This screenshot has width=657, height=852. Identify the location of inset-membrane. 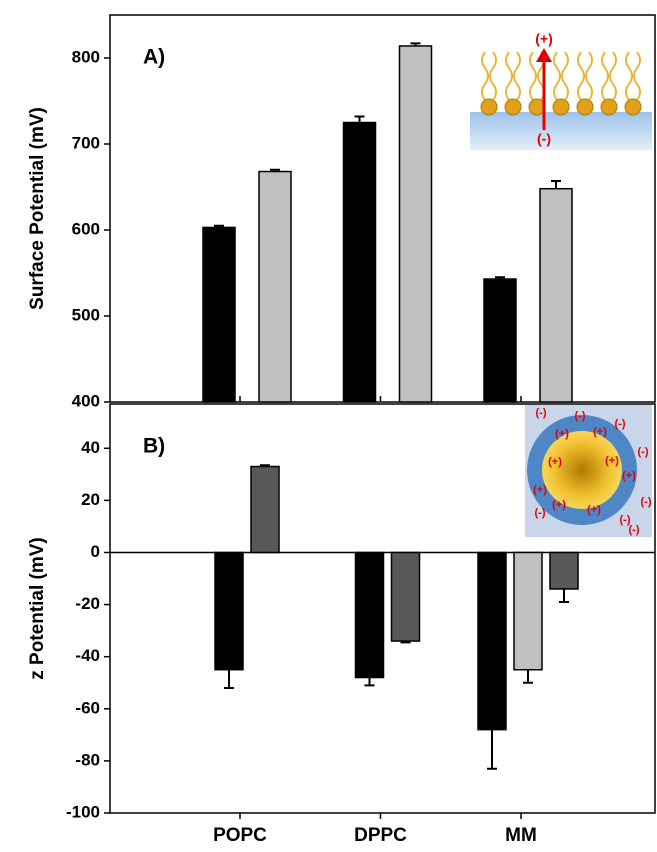
(561, 99).